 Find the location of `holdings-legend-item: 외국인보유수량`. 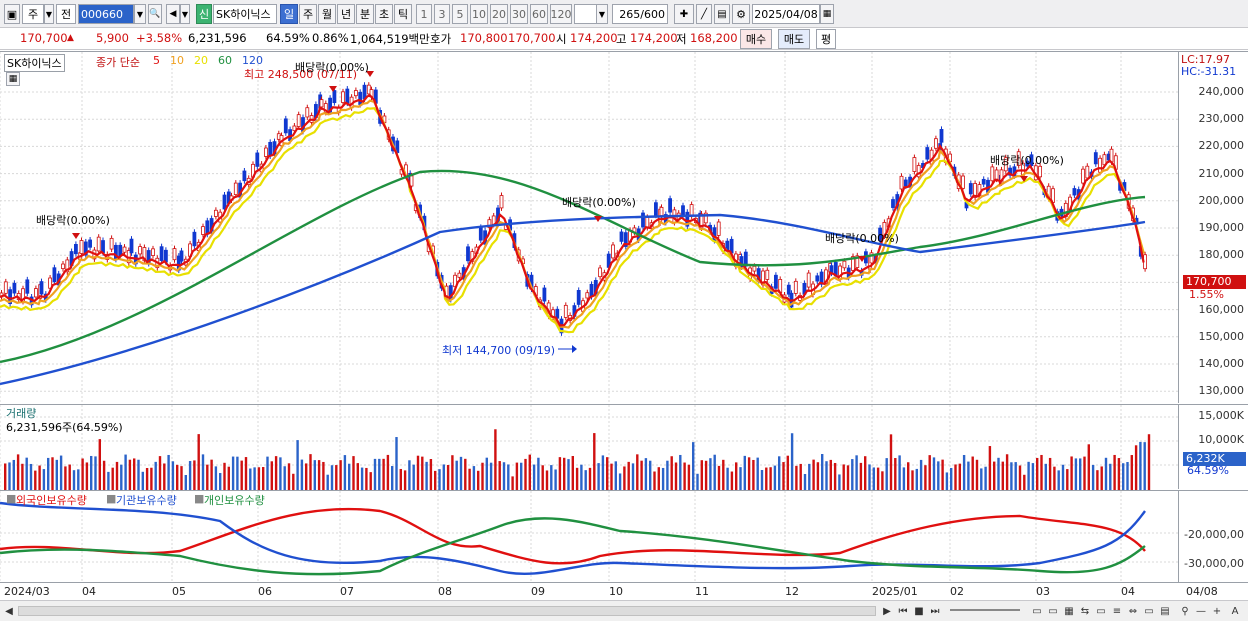

holdings-legend-item: 외국인보유수량 is located at coordinates (51, 500).